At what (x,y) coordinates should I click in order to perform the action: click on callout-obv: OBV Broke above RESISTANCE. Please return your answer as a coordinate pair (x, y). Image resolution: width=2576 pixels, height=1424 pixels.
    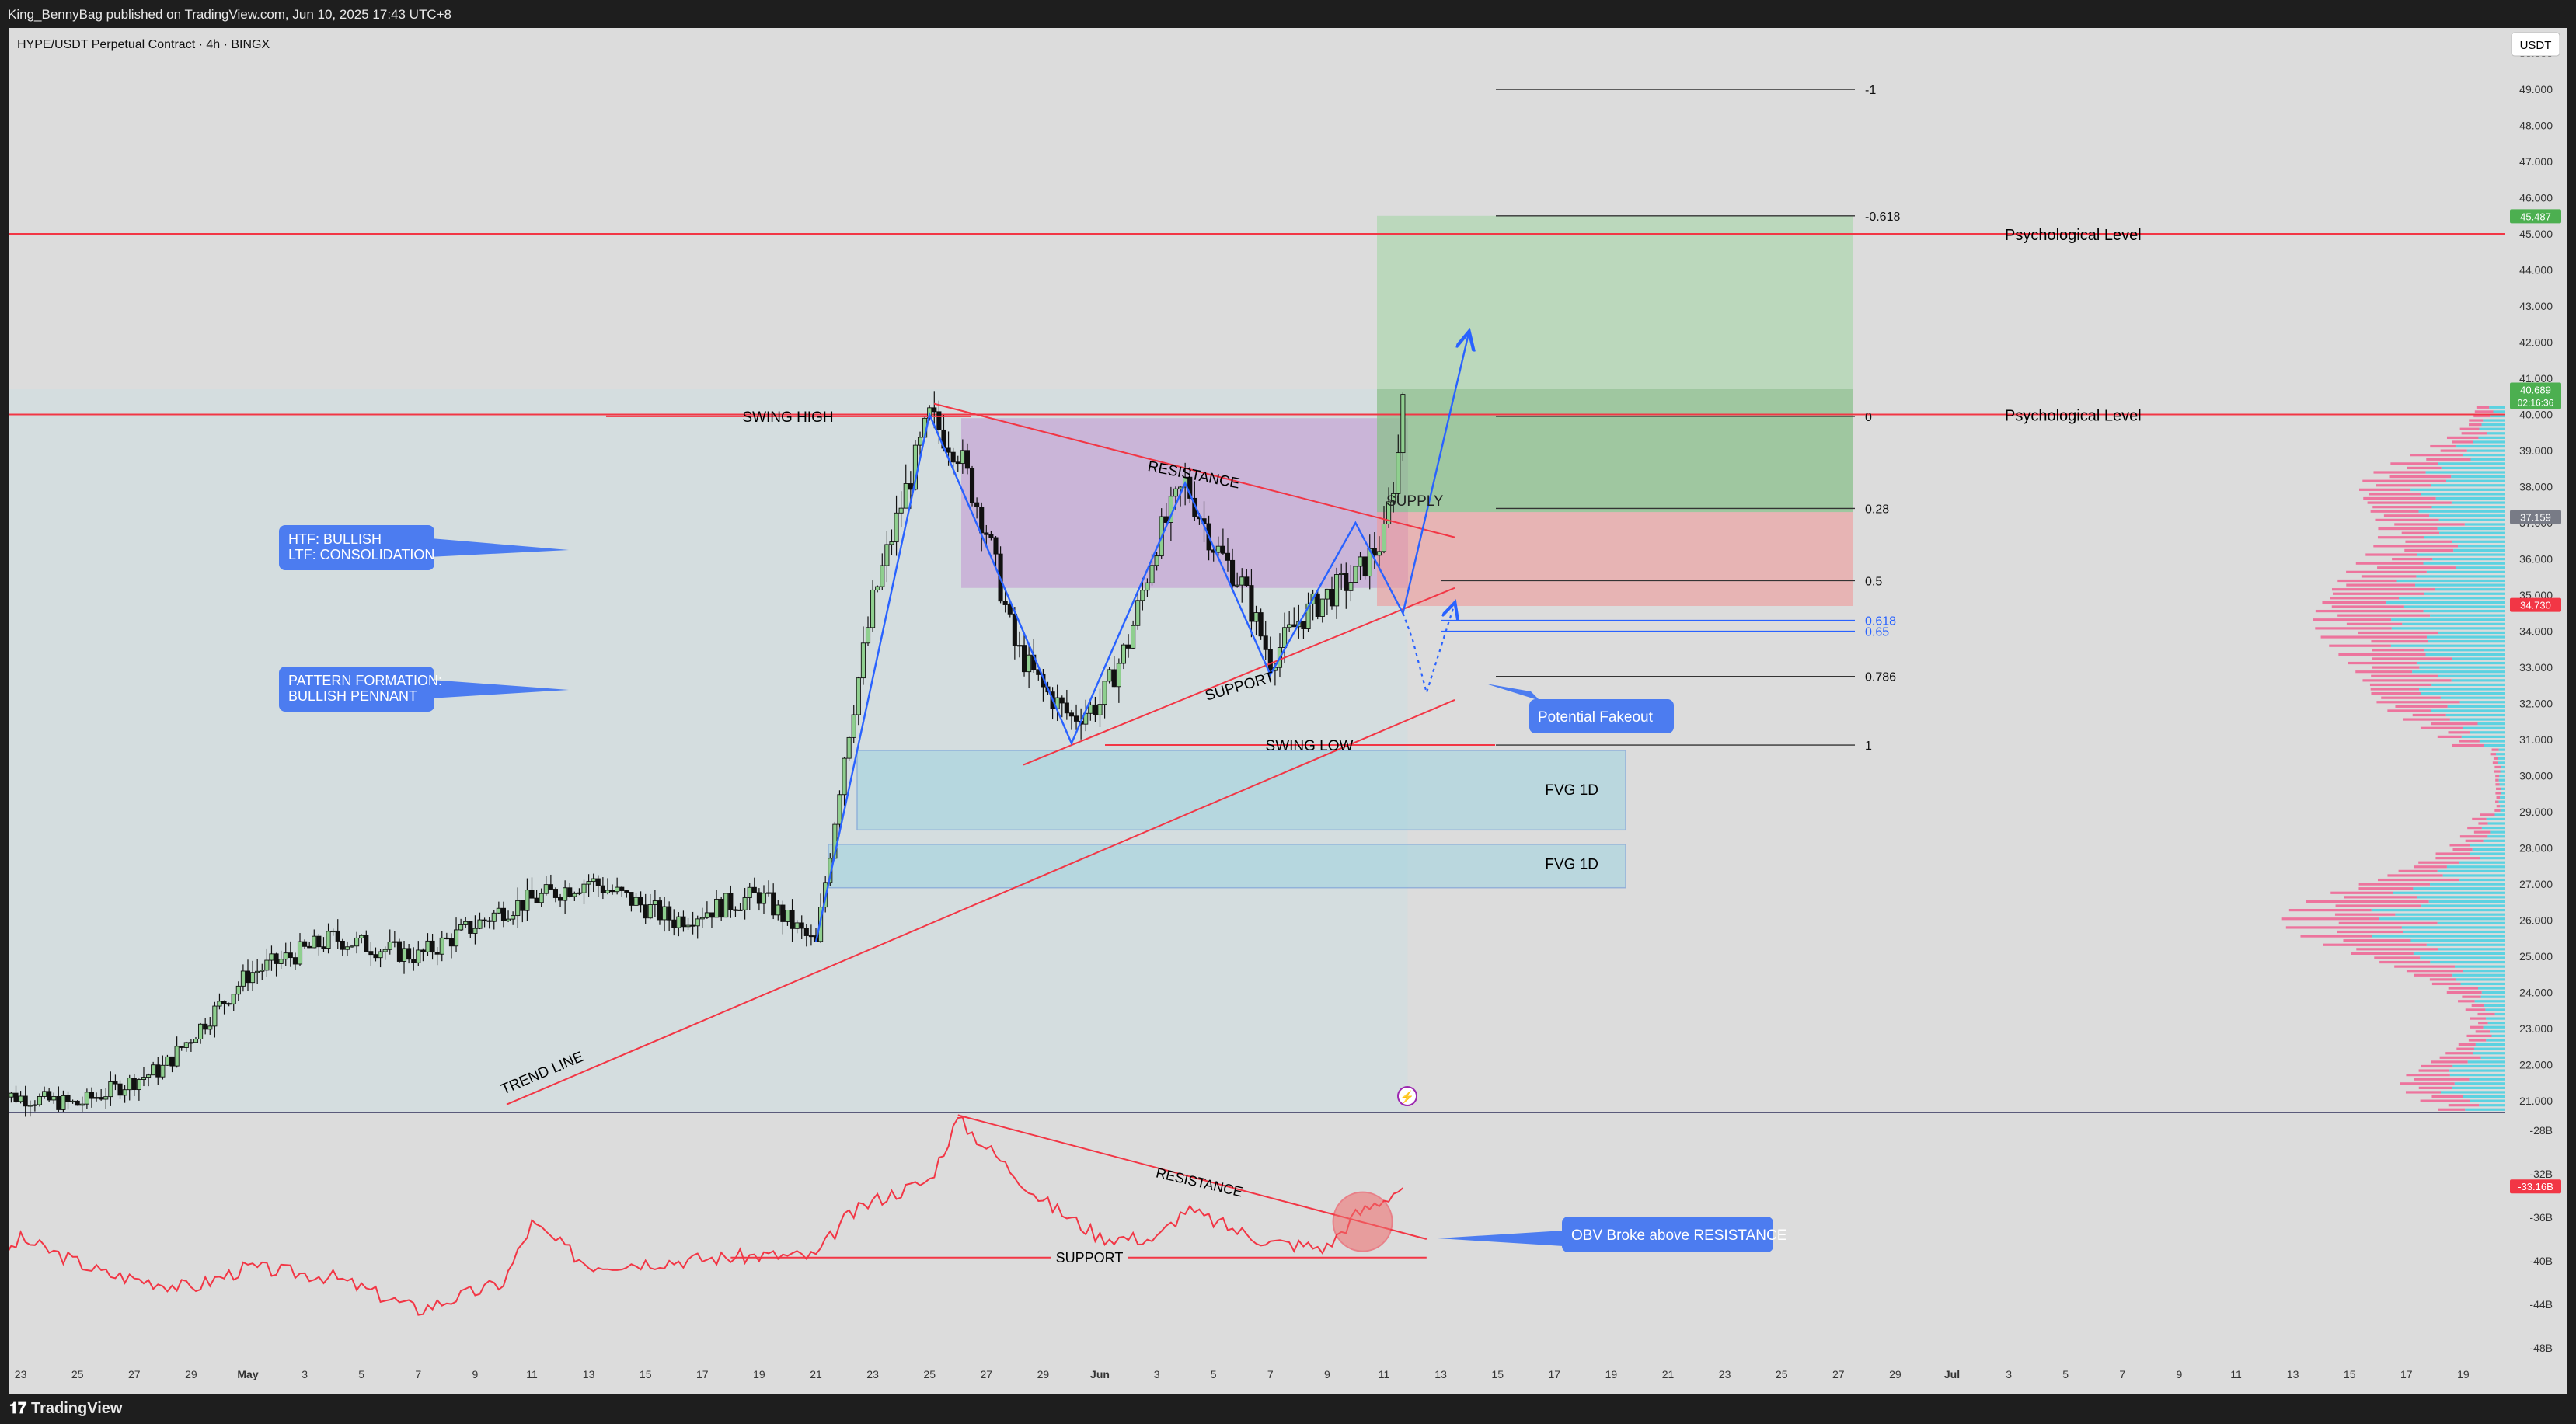
    Looking at the image, I should click on (1612, 1234).